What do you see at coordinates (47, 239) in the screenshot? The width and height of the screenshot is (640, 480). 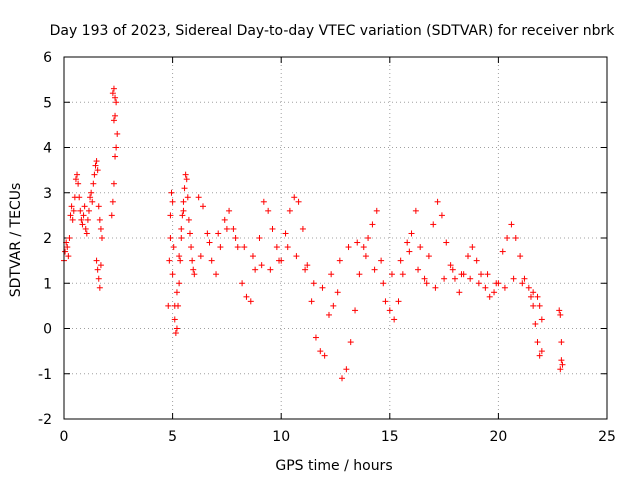 I see `y-tick-label: 2` at bounding box center [47, 239].